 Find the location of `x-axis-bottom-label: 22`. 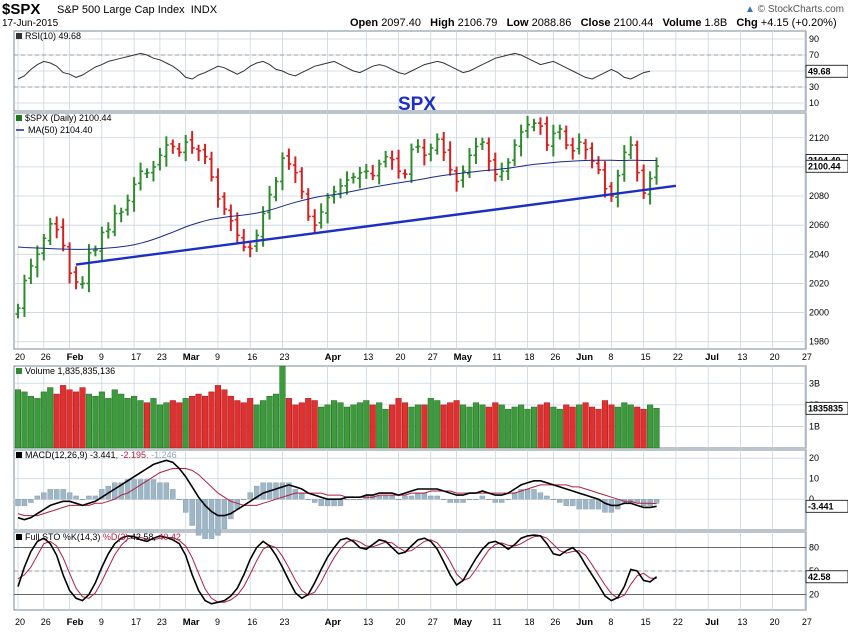

x-axis-bottom-label: 22 is located at coordinates (678, 622).